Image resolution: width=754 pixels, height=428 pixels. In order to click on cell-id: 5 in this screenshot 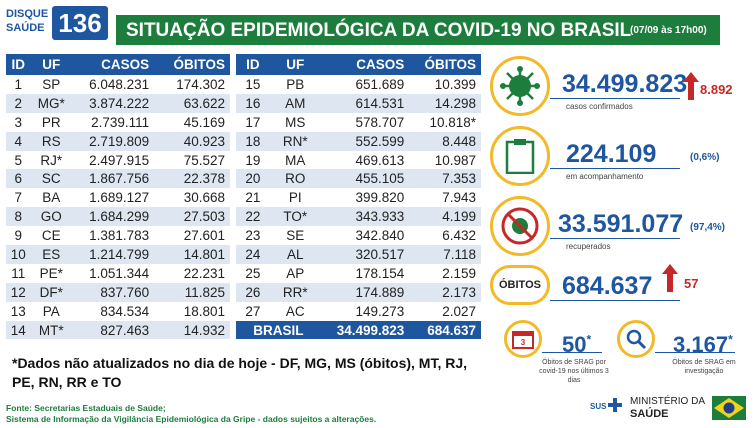, I will do `click(18, 160)`.